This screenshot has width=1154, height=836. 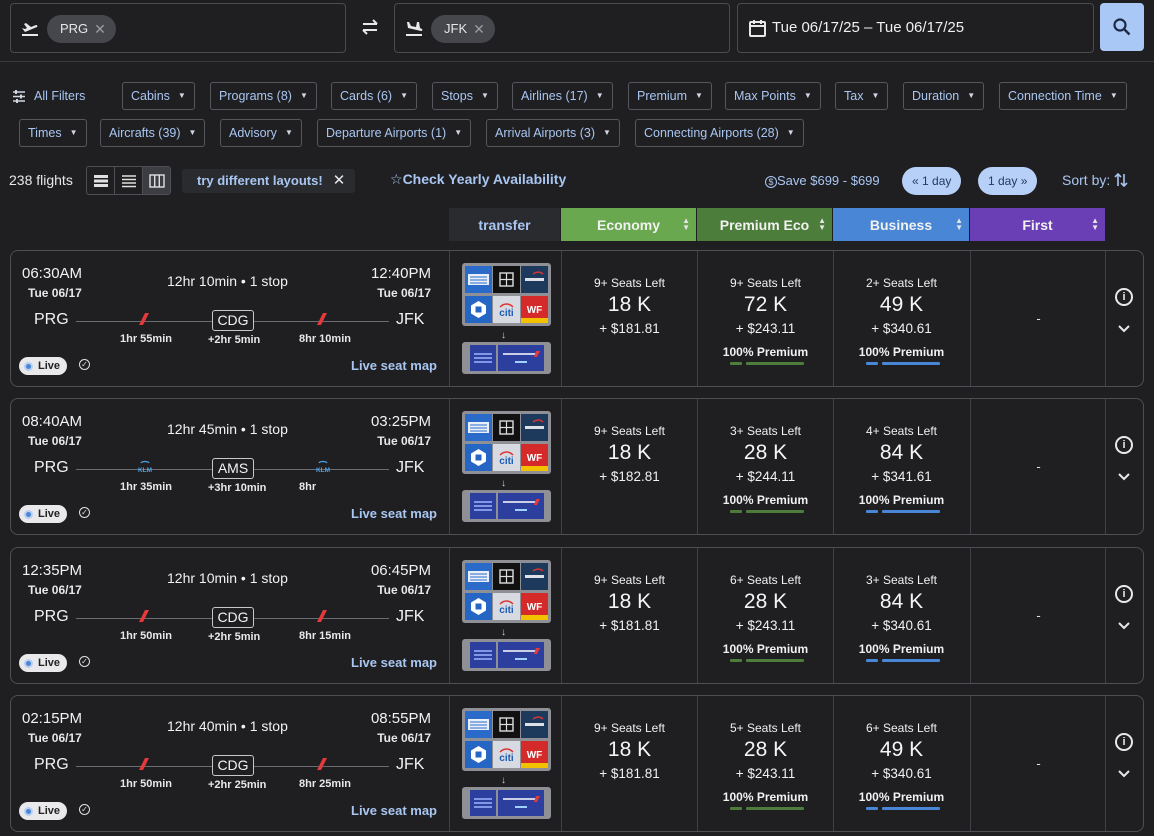 I want to click on close-icon: ✕, so click(x=339, y=180).